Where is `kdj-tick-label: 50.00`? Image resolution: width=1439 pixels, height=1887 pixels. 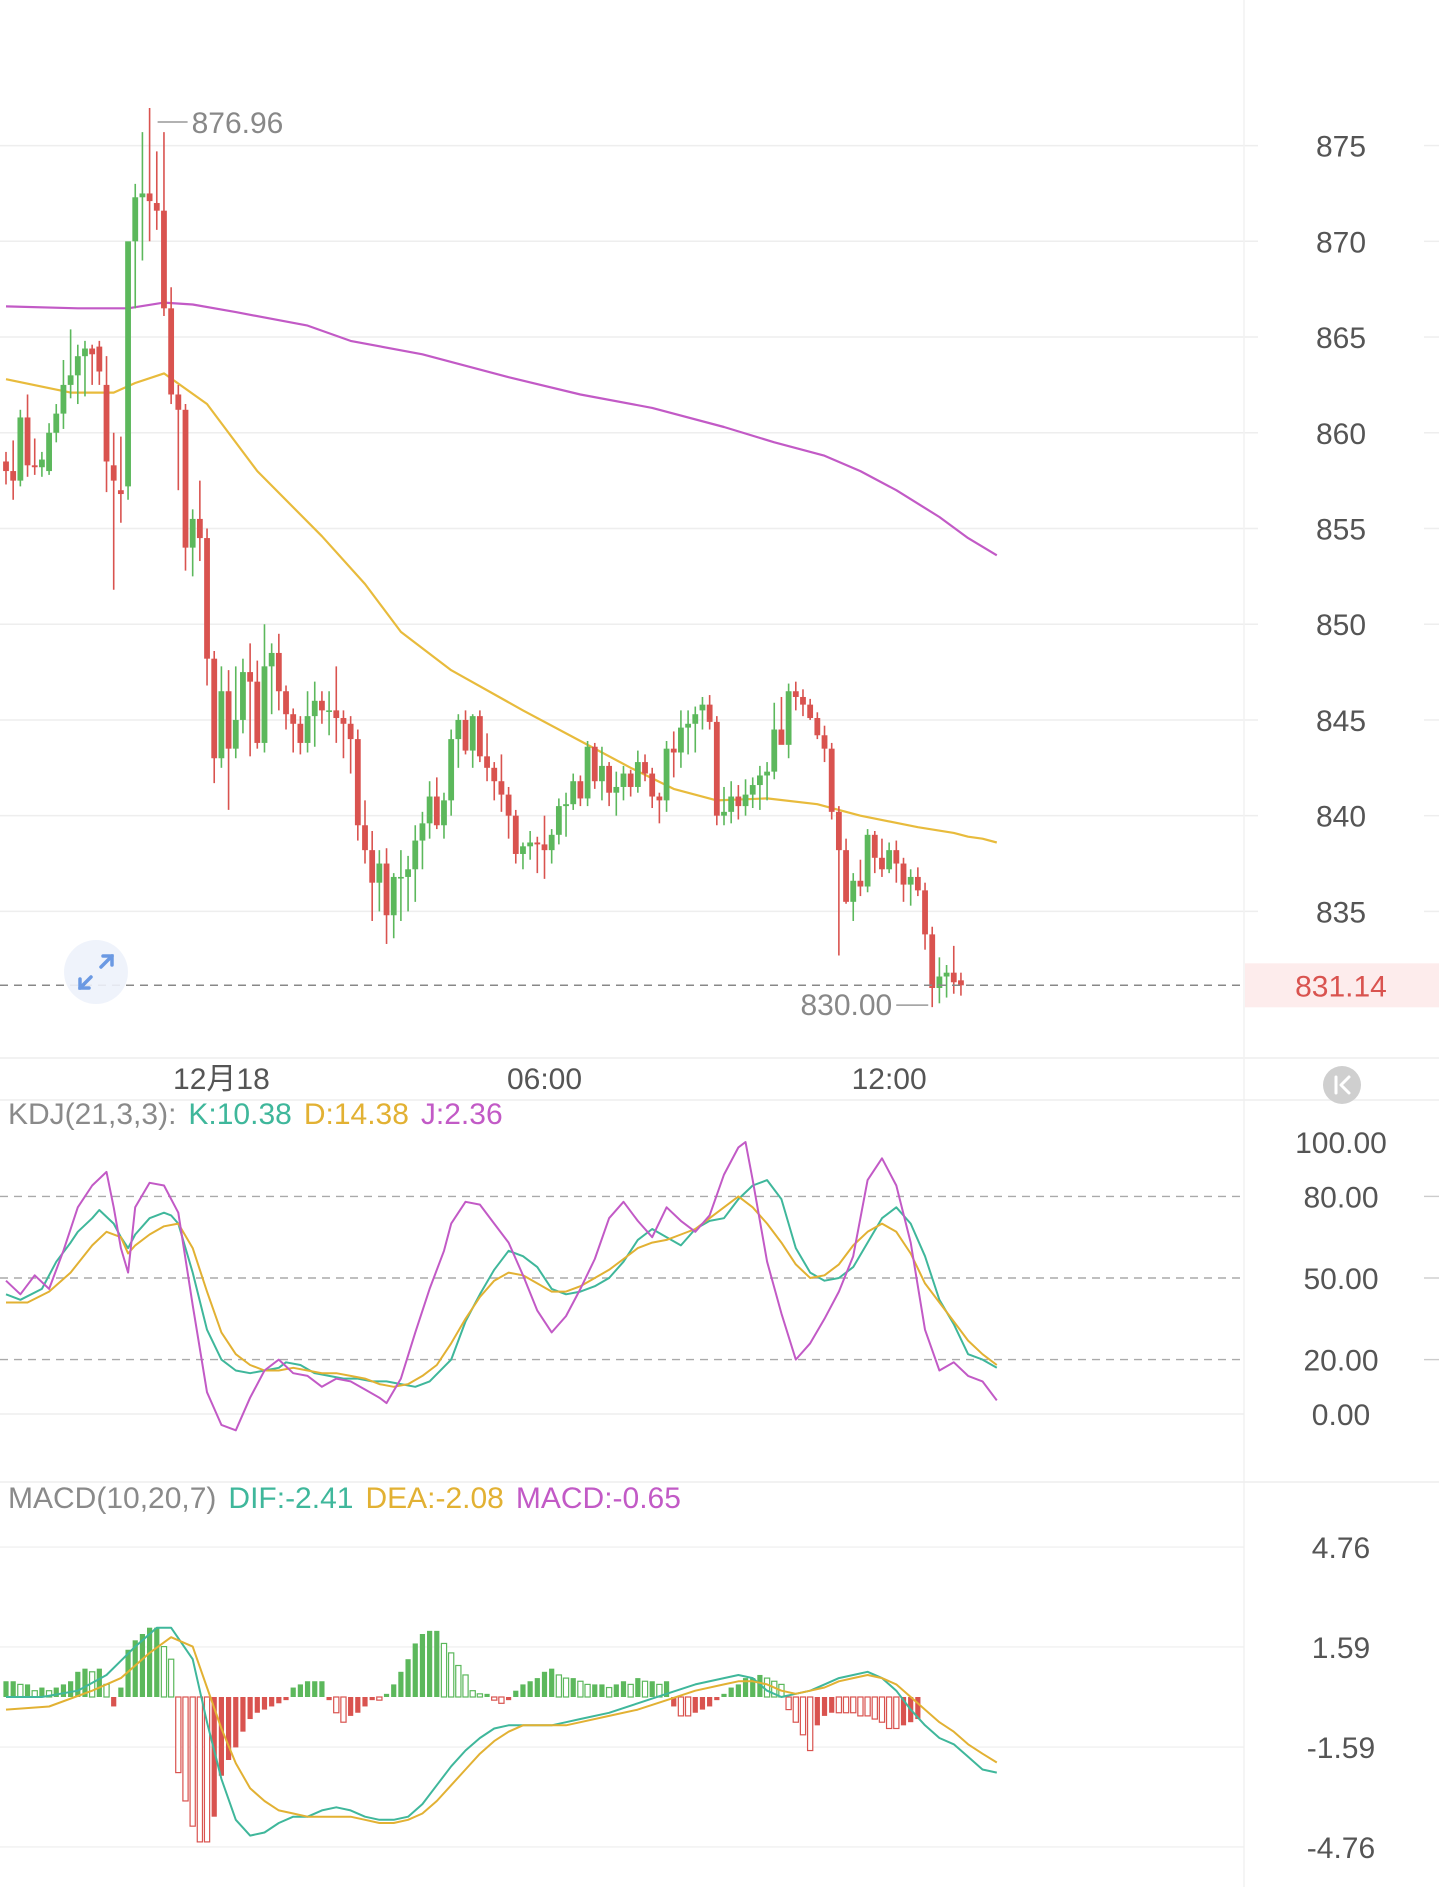 kdj-tick-label: 50.00 is located at coordinates (1340, 1279).